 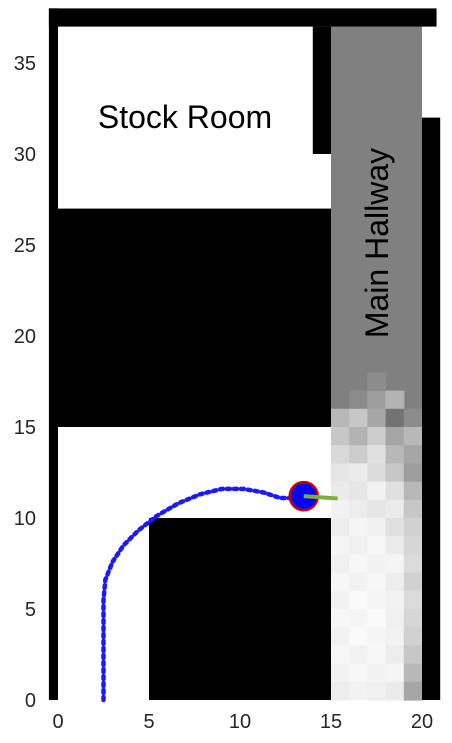 I want to click on y-tick-label: 0, so click(x=30, y=701).